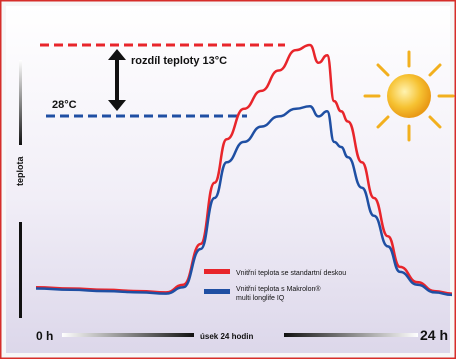 Image resolution: width=456 pixels, height=359 pixels. Describe the element at coordinates (117, 80) in the screenshot. I see `difference-arrow` at that location.